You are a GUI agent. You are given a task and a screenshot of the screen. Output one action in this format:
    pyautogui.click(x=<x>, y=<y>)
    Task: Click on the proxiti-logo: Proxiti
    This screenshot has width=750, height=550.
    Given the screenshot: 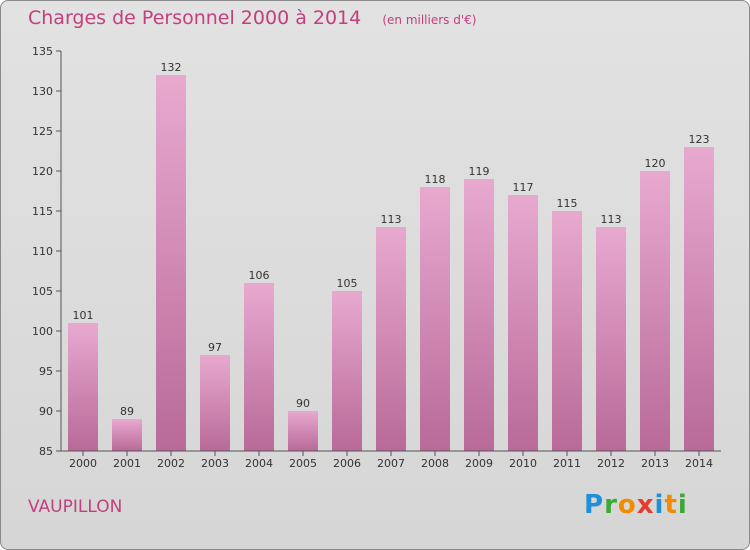 What is the action you would take?
    pyautogui.click(x=636, y=505)
    